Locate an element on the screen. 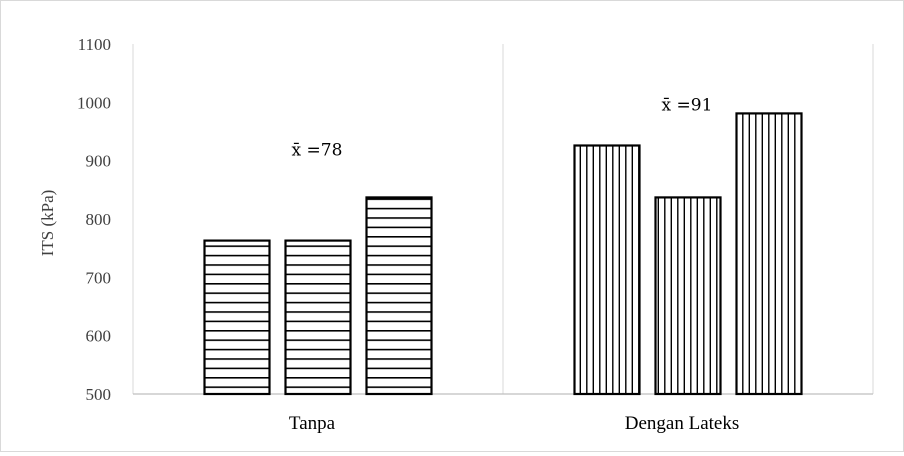 The width and height of the screenshot is (904, 456). y-axis-ticks: 500 600 700 800 900 1000 1100 is located at coordinates (94, 219).